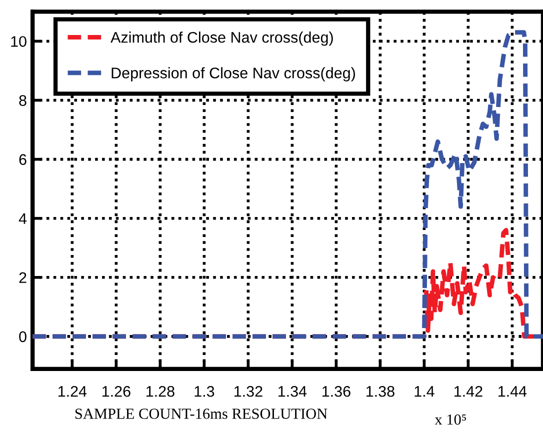 The height and width of the screenshot is (433, 543). Describe the element at coordinates (233, 74) in the screenshot. I see `legend-label: Depression of Close Nav cross(deg)` at that location.